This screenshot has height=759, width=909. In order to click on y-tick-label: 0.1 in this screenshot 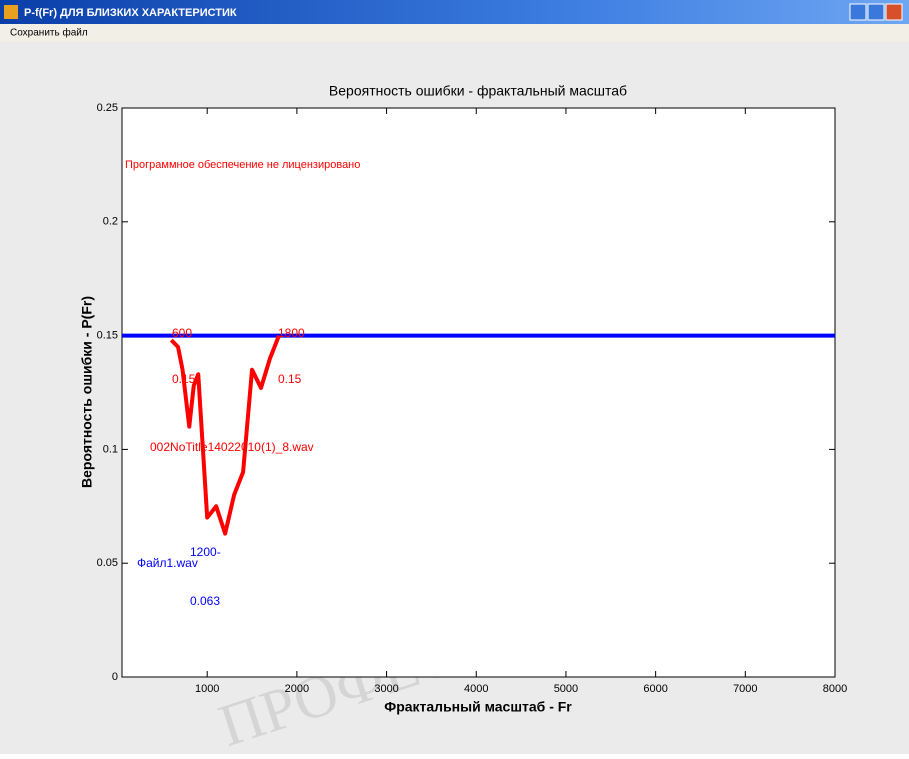, I will do `click(110, 449)`.